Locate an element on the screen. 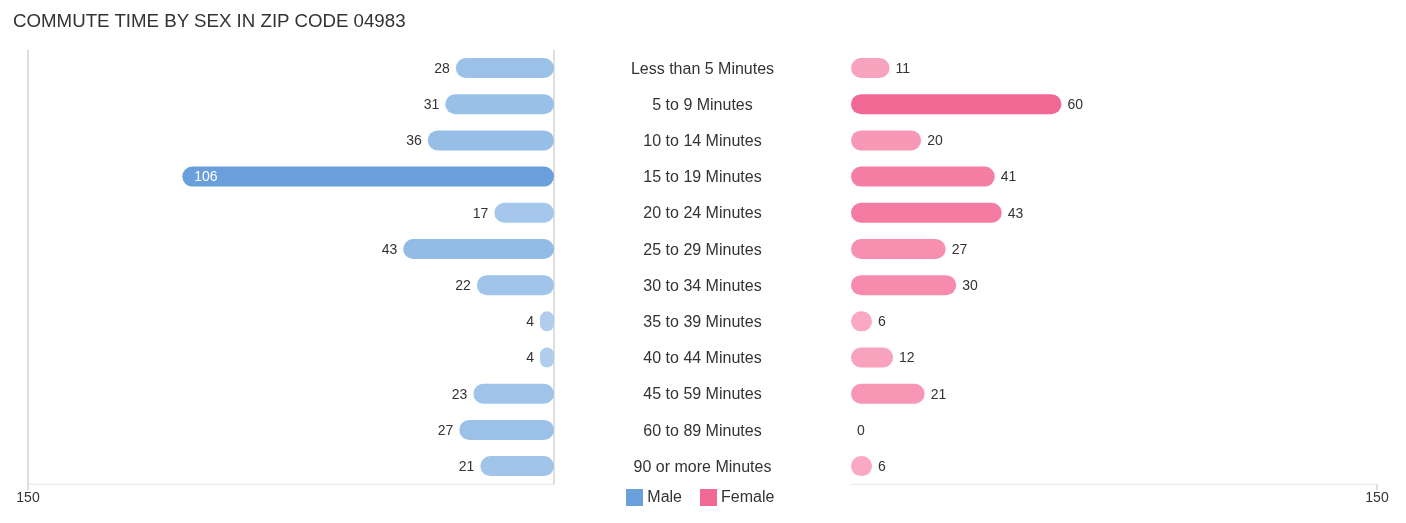 This screenshot has width=1406, height=523. y-tick-label: 5 to 9 Minutes is located at coordinates (702, 104).